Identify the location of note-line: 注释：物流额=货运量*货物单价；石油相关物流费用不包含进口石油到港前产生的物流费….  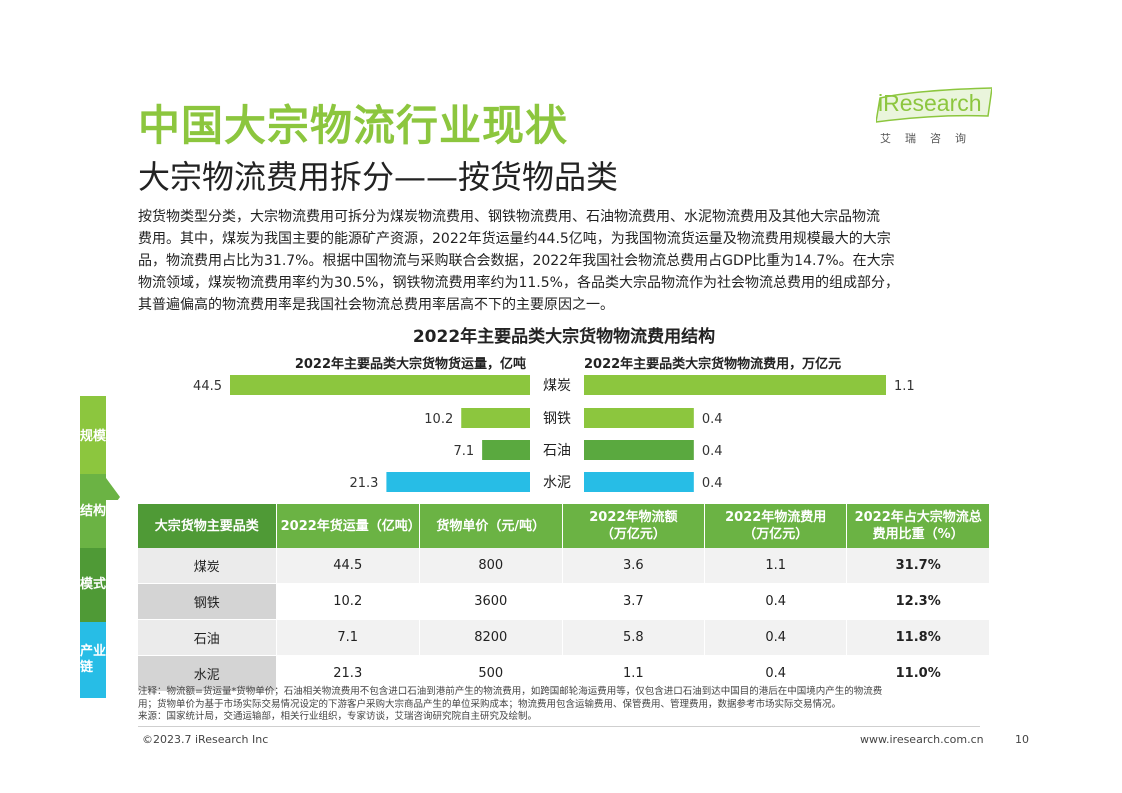
(510, 691).